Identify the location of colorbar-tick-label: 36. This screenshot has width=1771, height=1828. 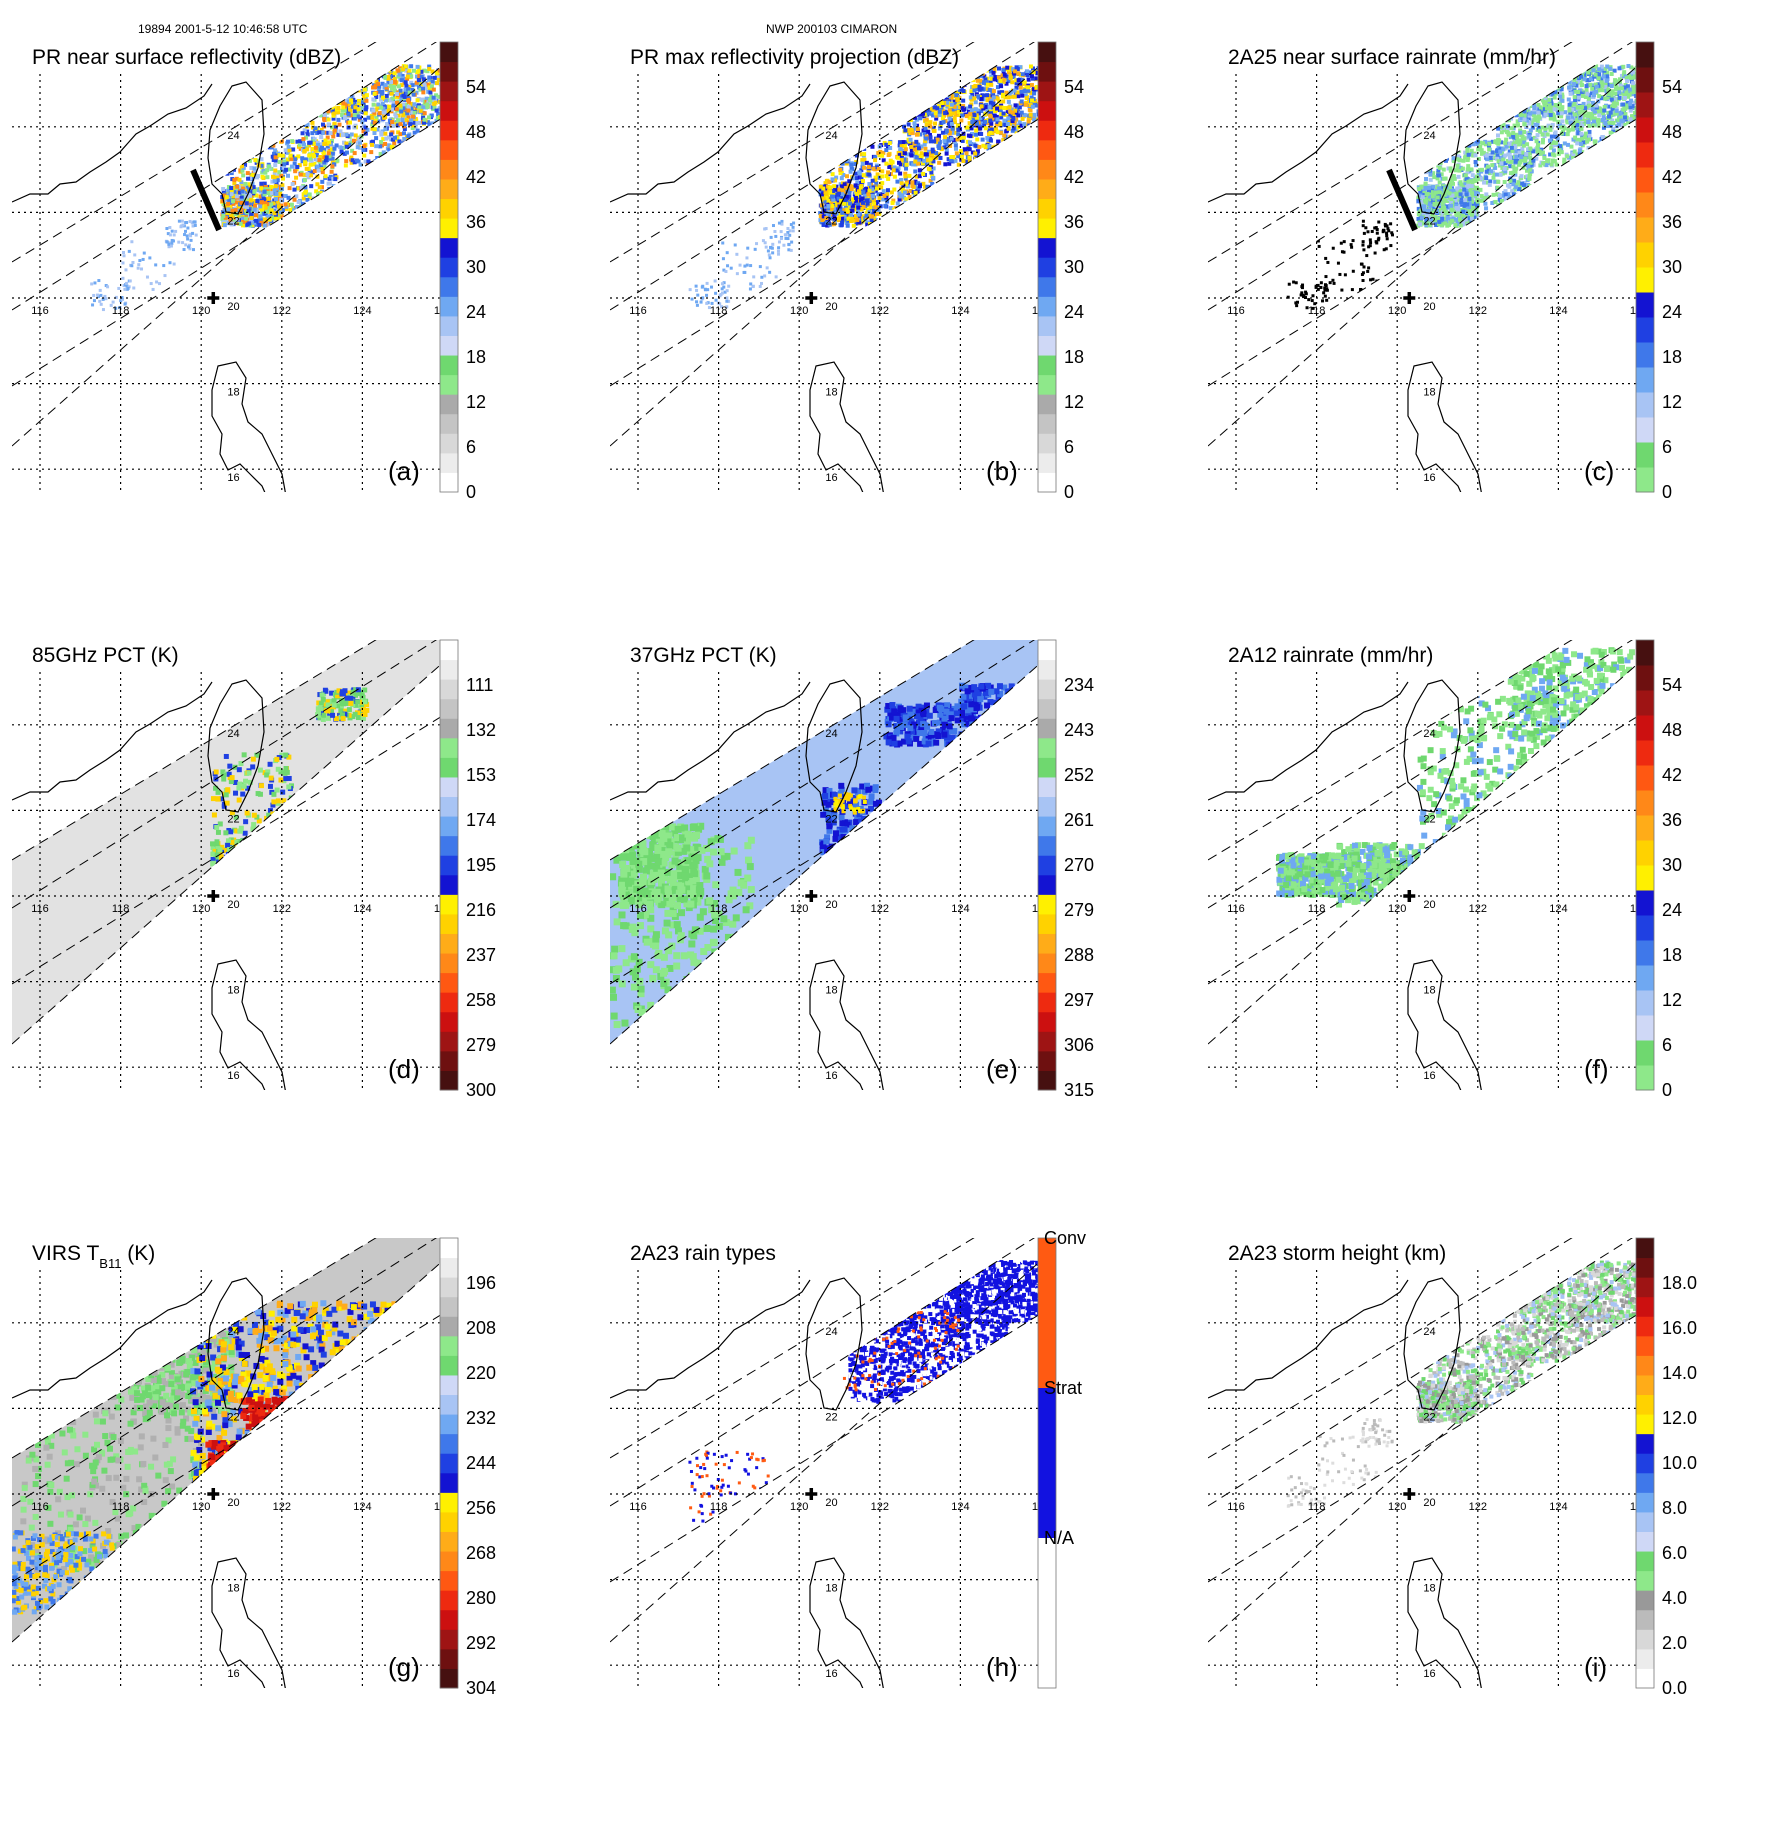
(1672, 222).